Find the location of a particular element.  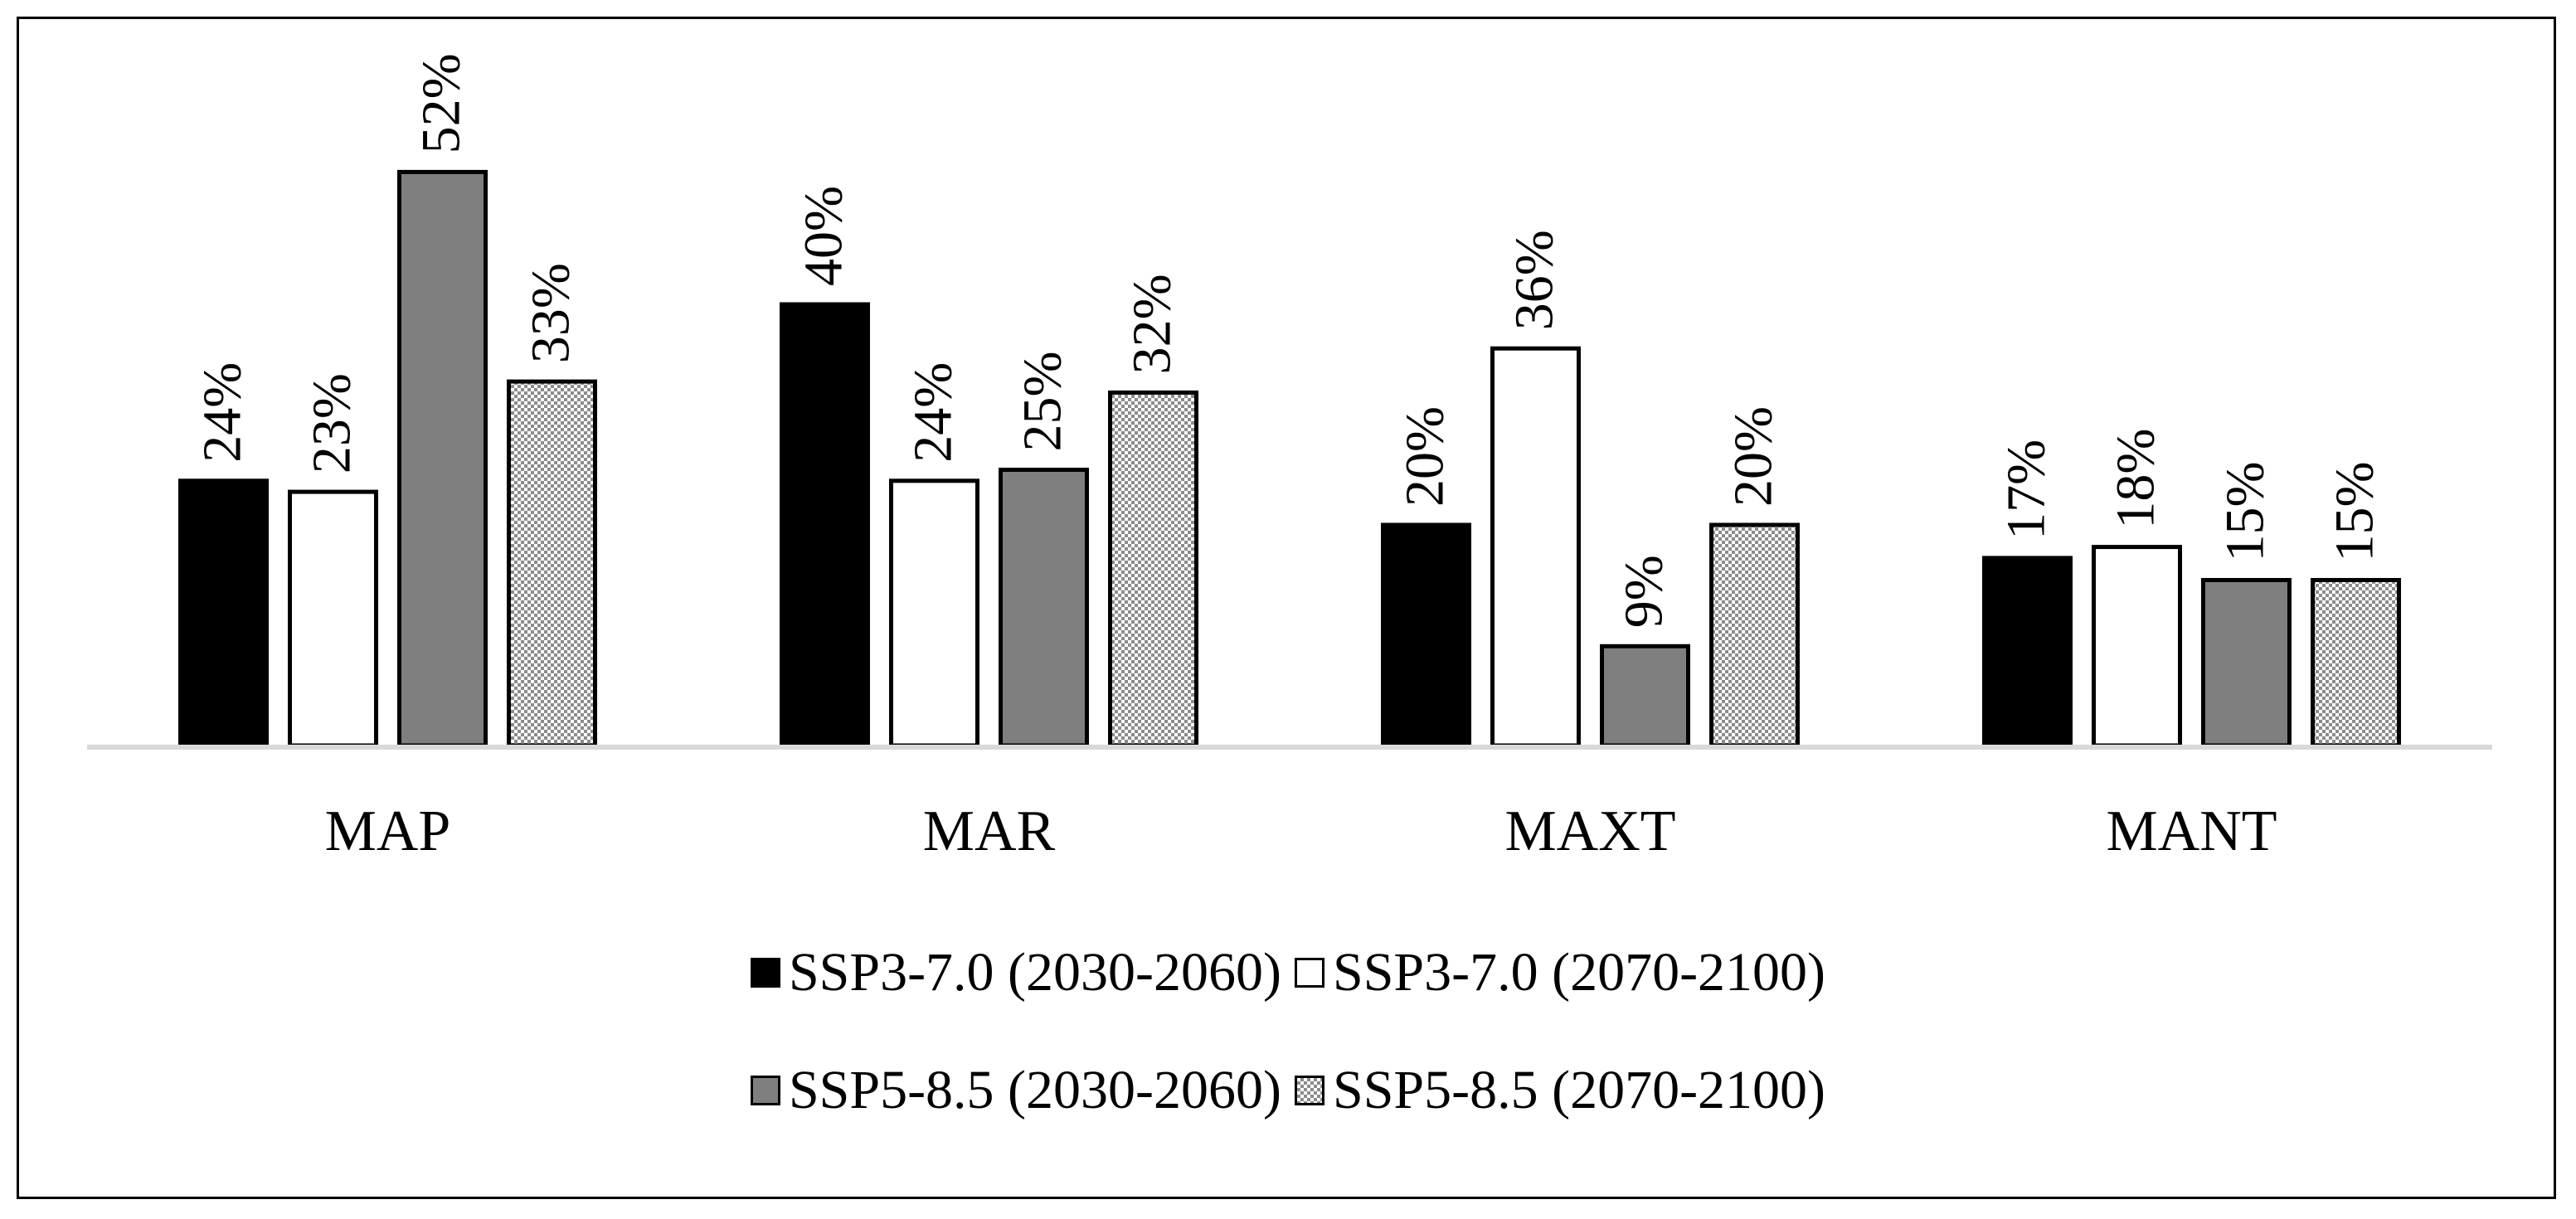

value-label-maxt-series-3: 9% is located at coordinates (1644, 591).